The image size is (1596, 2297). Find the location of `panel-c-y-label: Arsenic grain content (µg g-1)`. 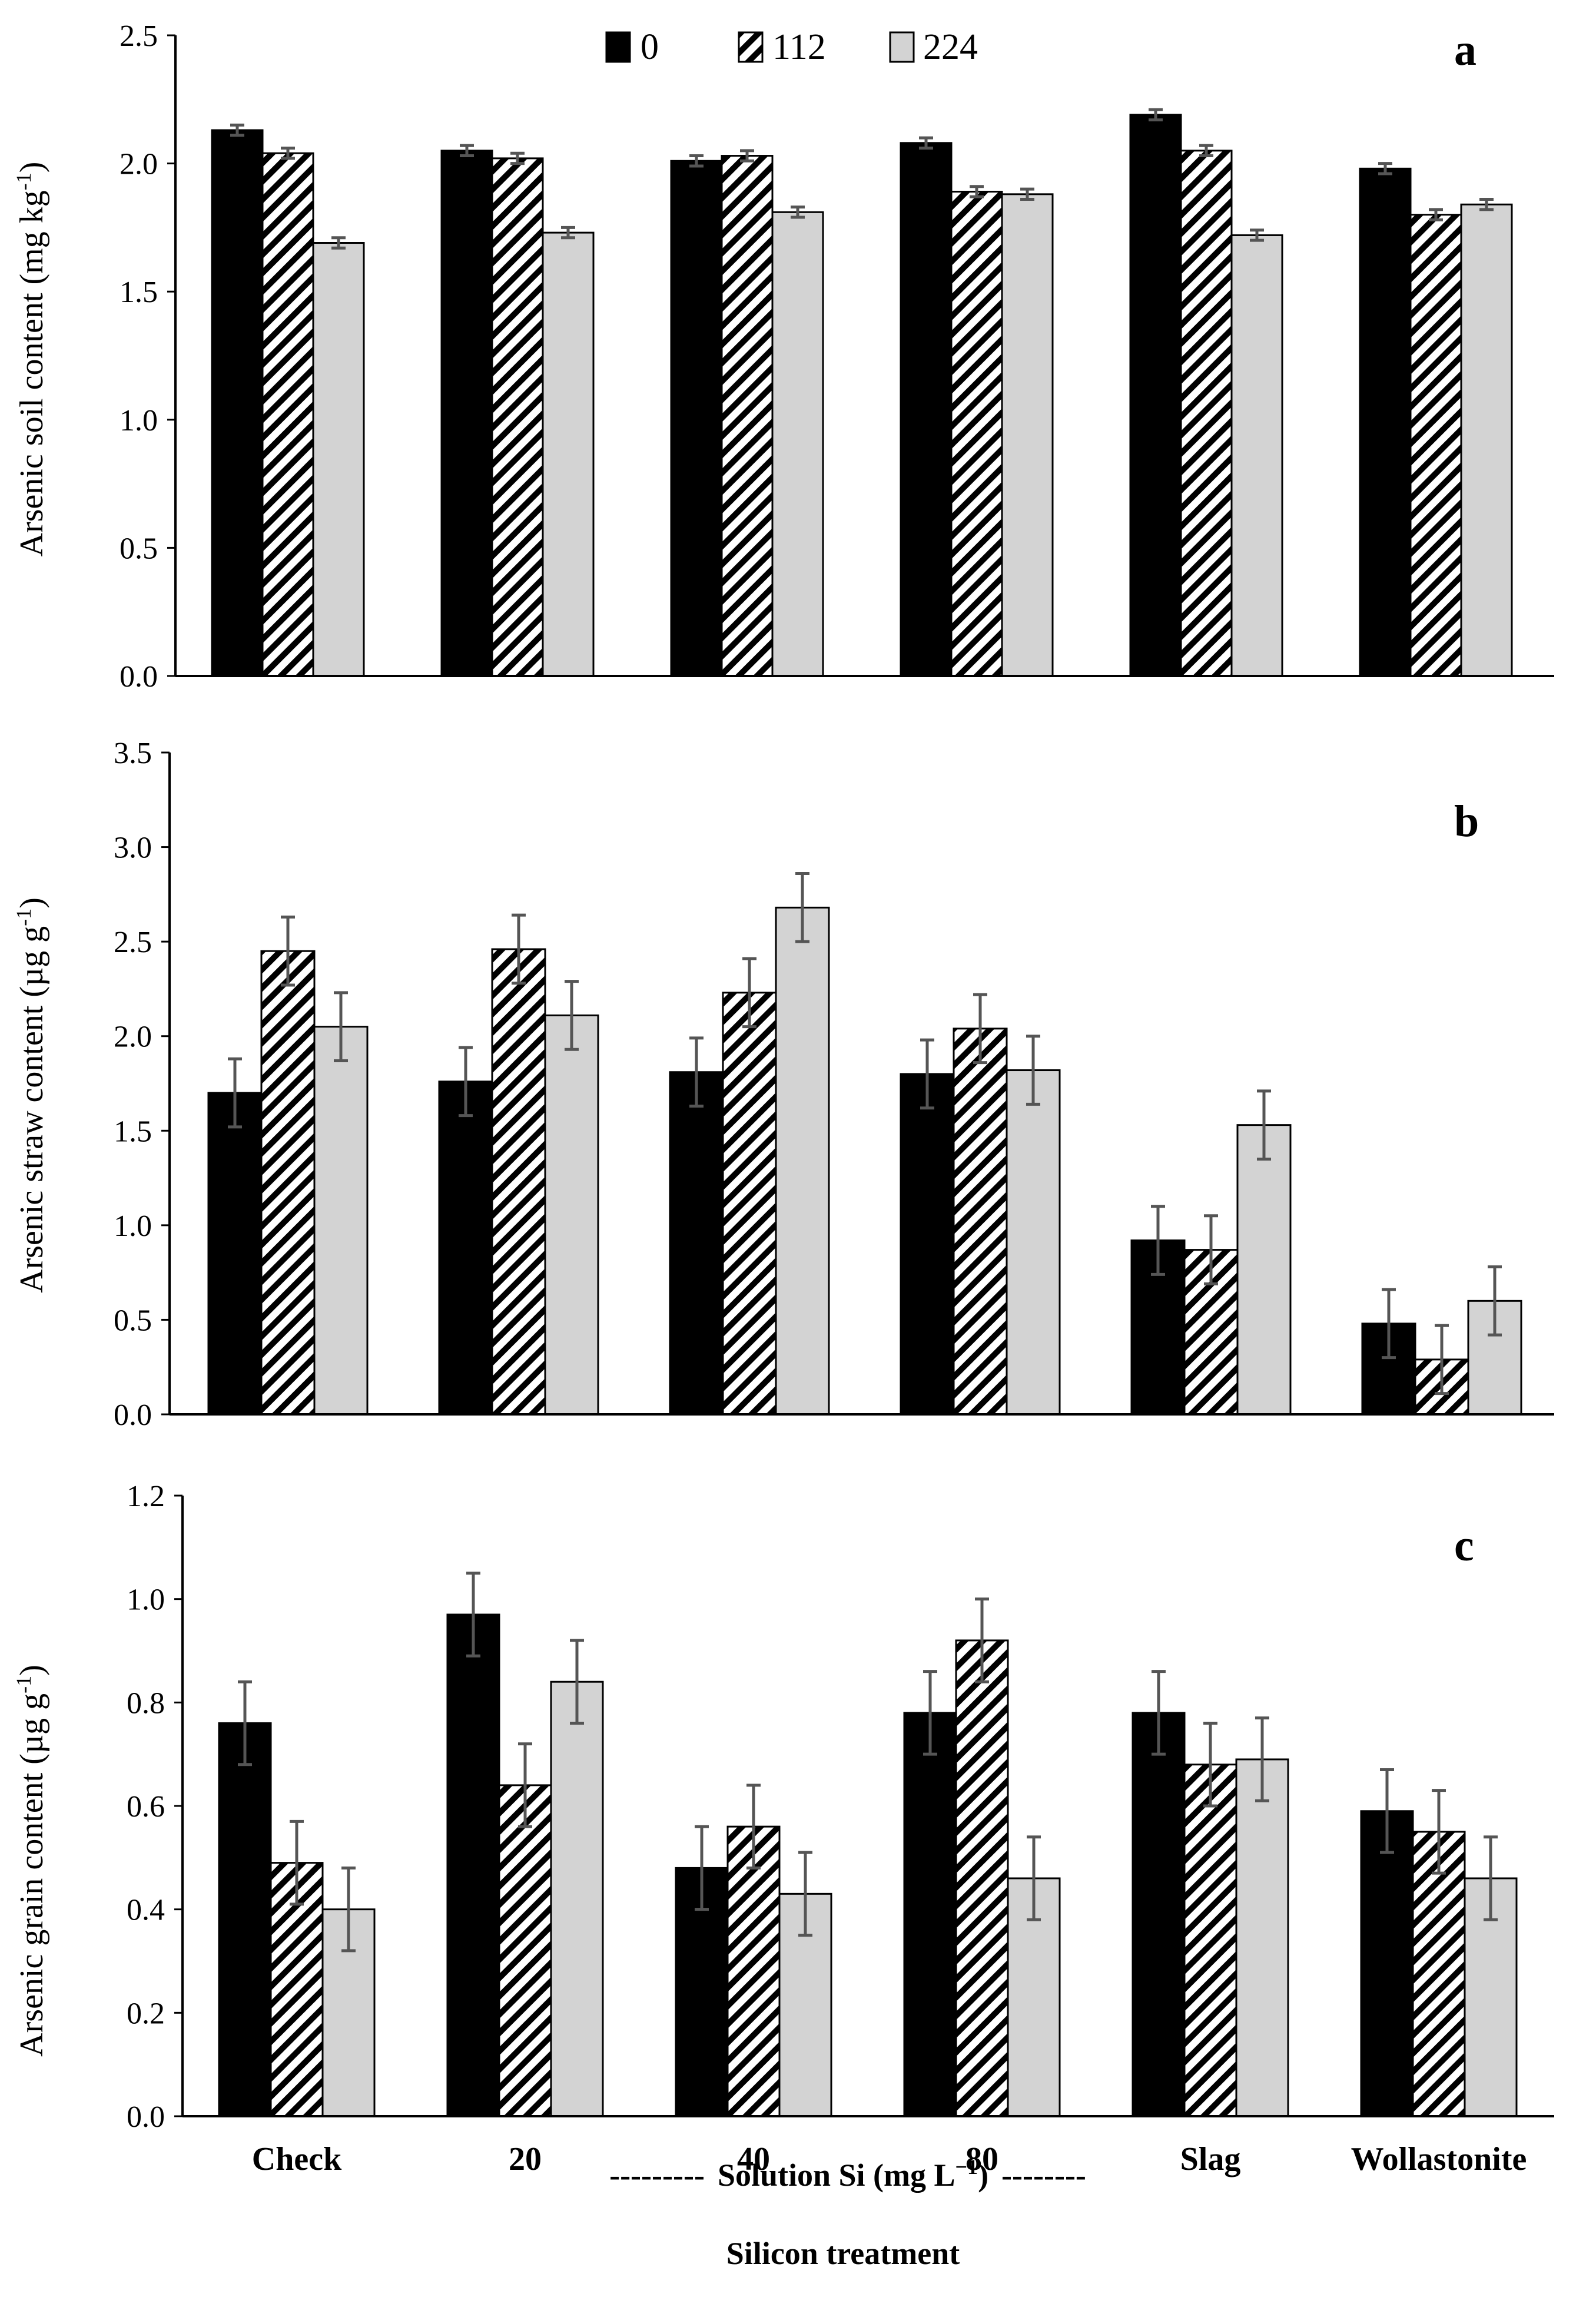

panel-c-y-label: Arsenic grain content (µg g-1) is located at coordinates (31, 1861).